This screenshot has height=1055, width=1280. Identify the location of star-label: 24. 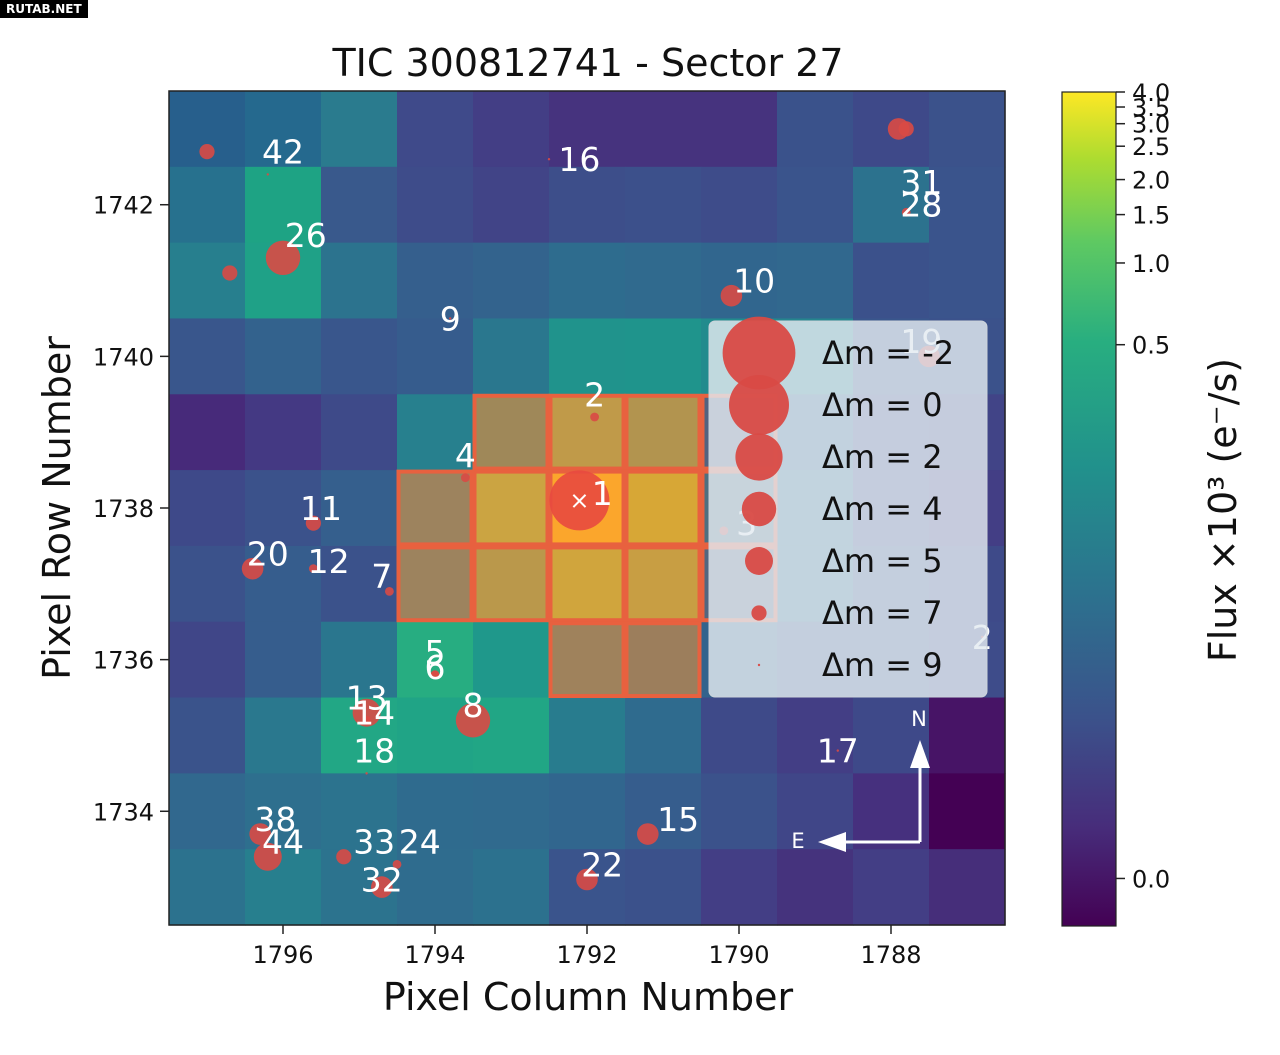
(420, 842).